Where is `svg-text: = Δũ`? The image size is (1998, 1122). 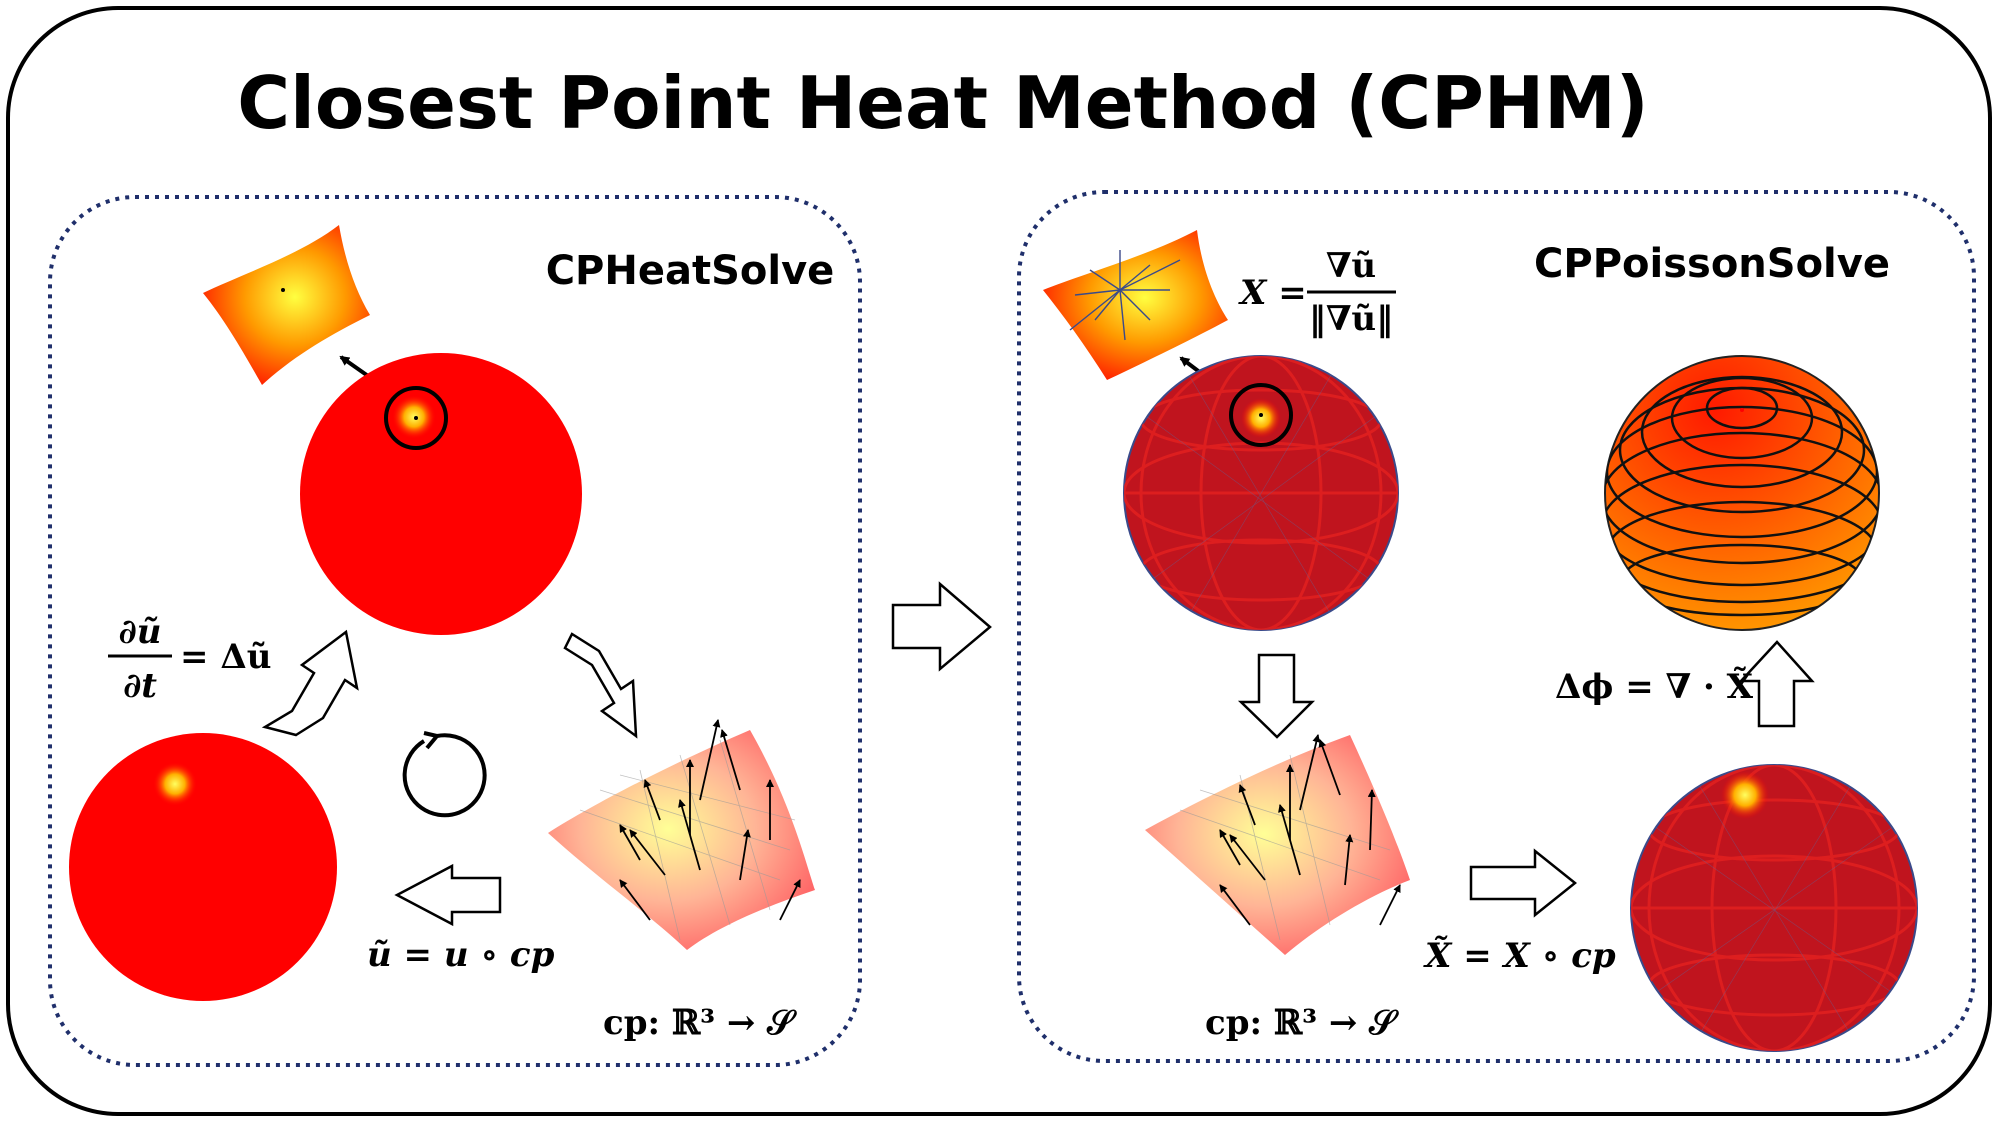 svg-text: = Δũ is located at coordinates (225, 657).